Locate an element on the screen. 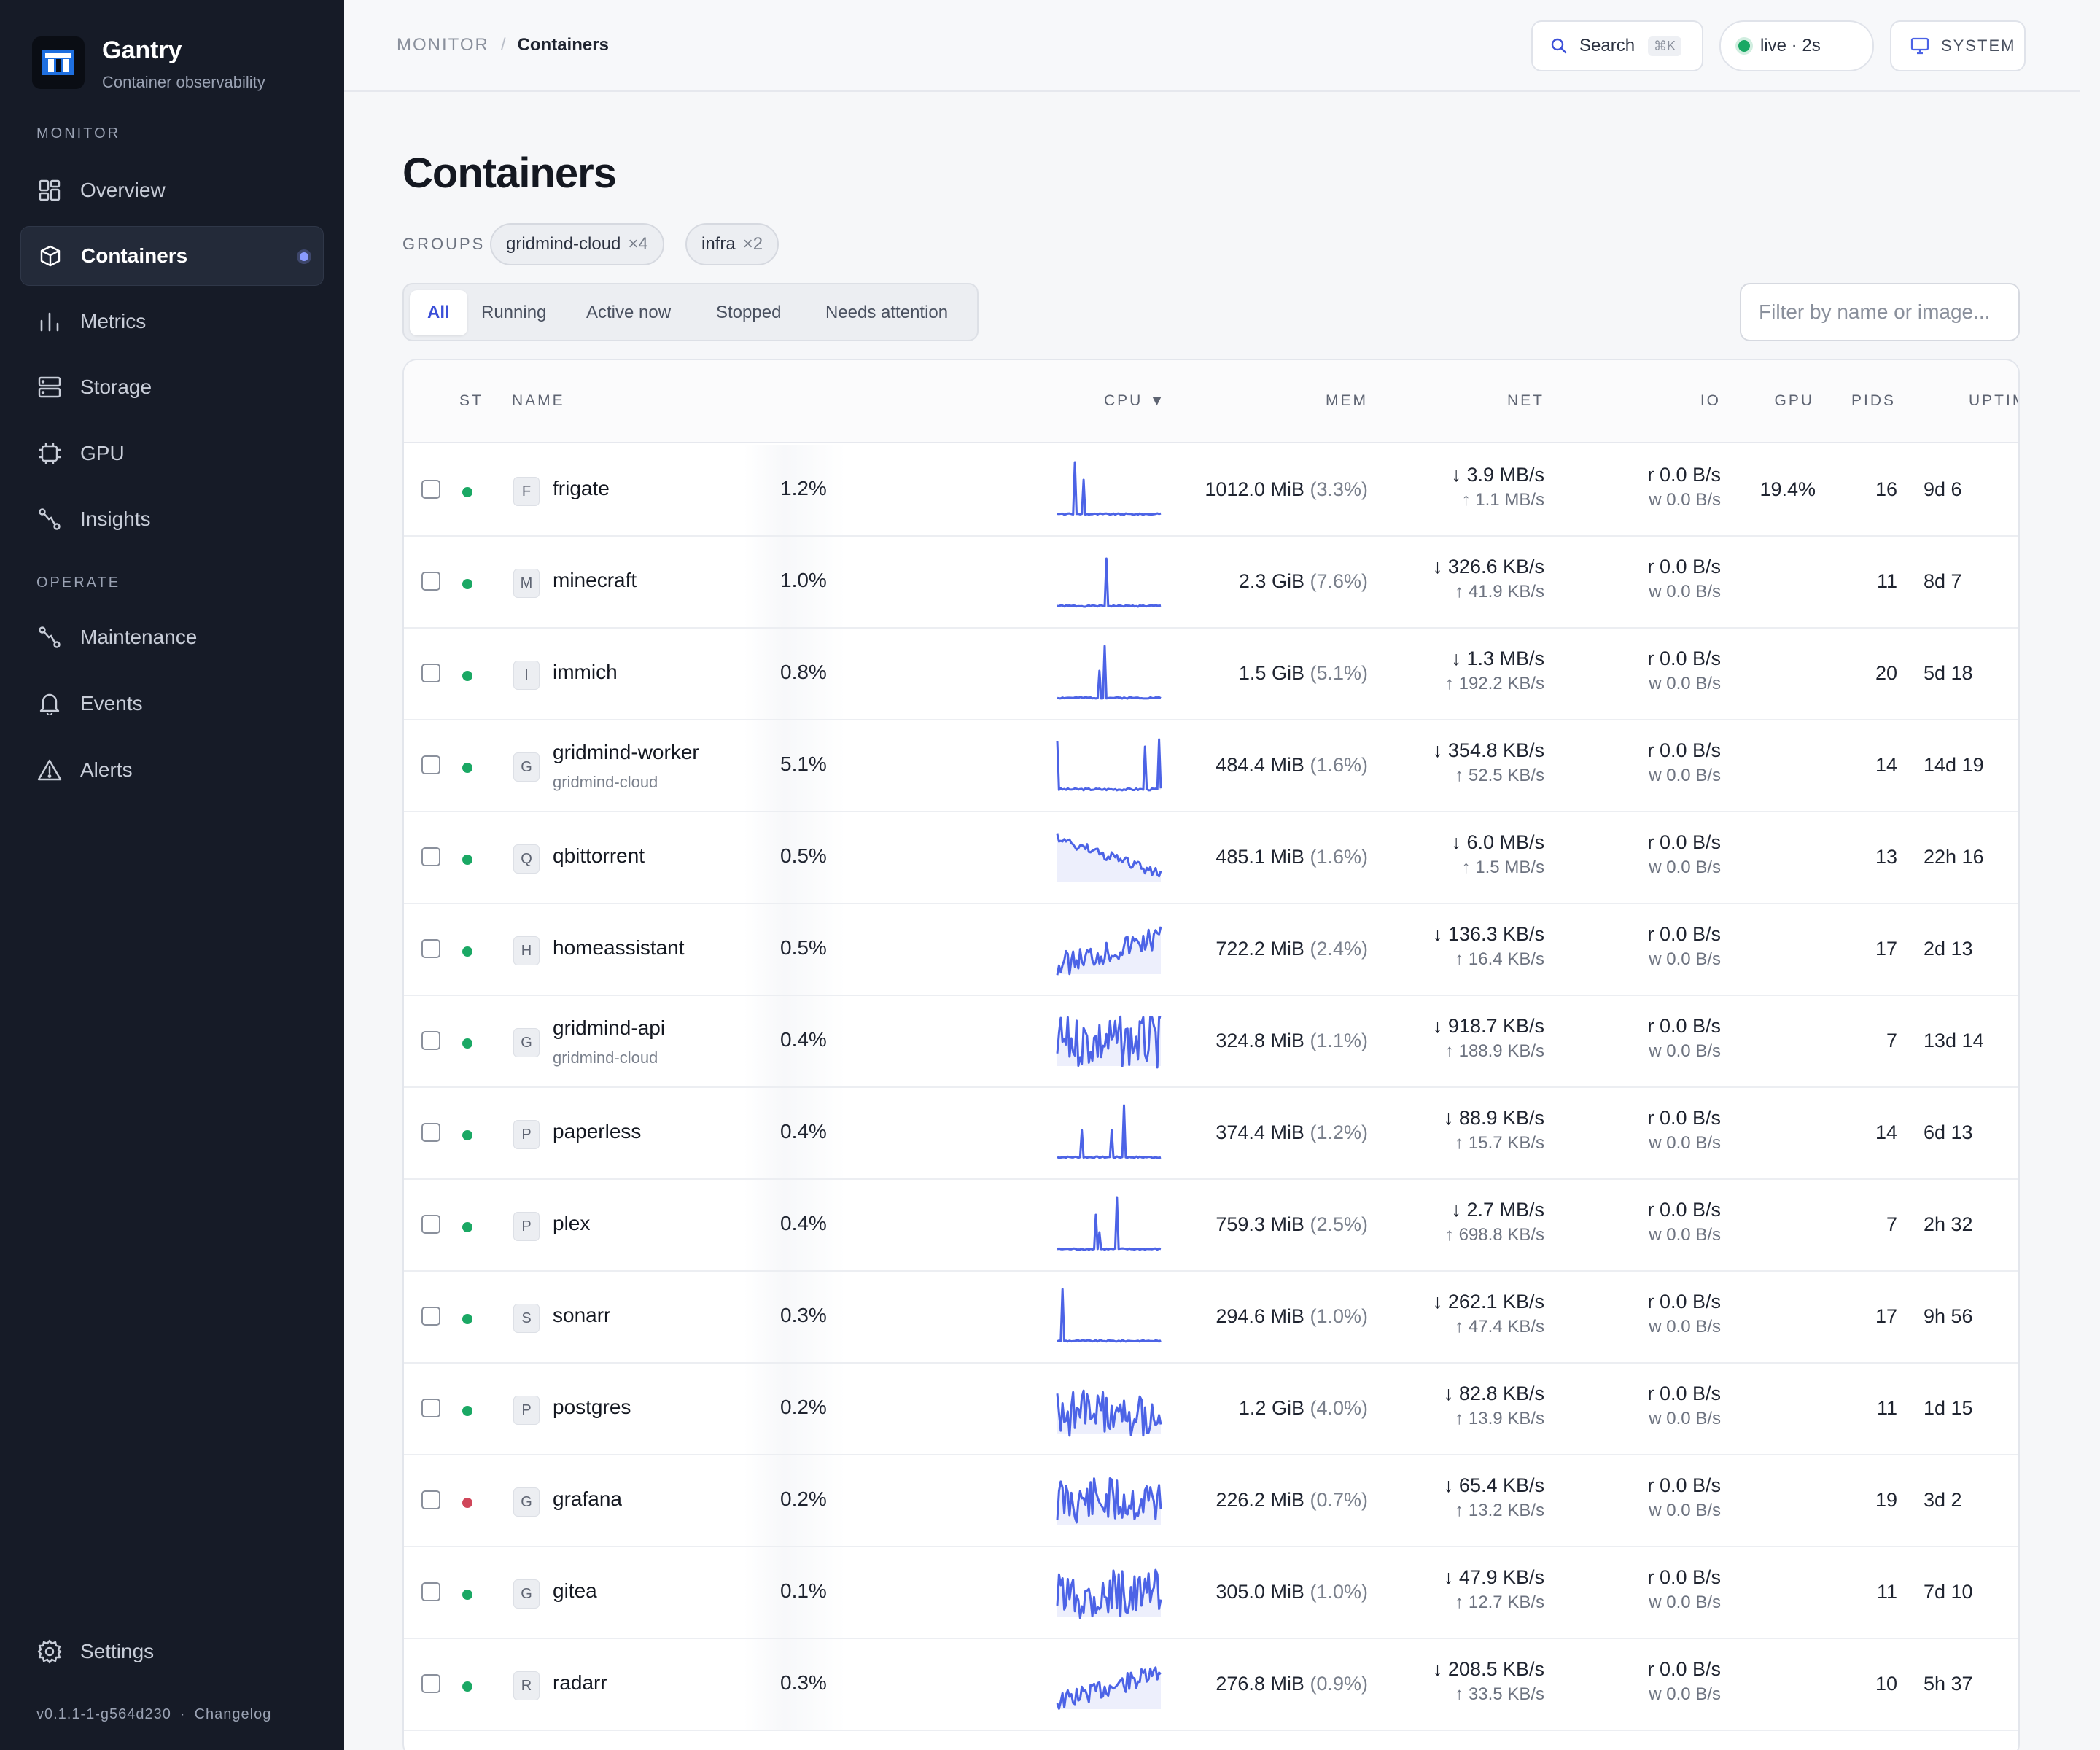  sidebar-item-events: Events is located at coordinates (172, 704).